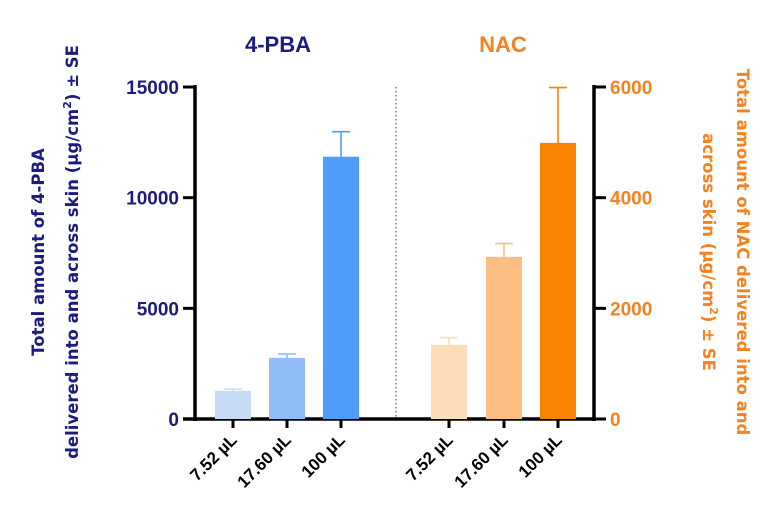  What do you see at coordinates (631, 88) in the screenshot?
I see `y-tick-label: 6000` at bounding box center [631, 88].